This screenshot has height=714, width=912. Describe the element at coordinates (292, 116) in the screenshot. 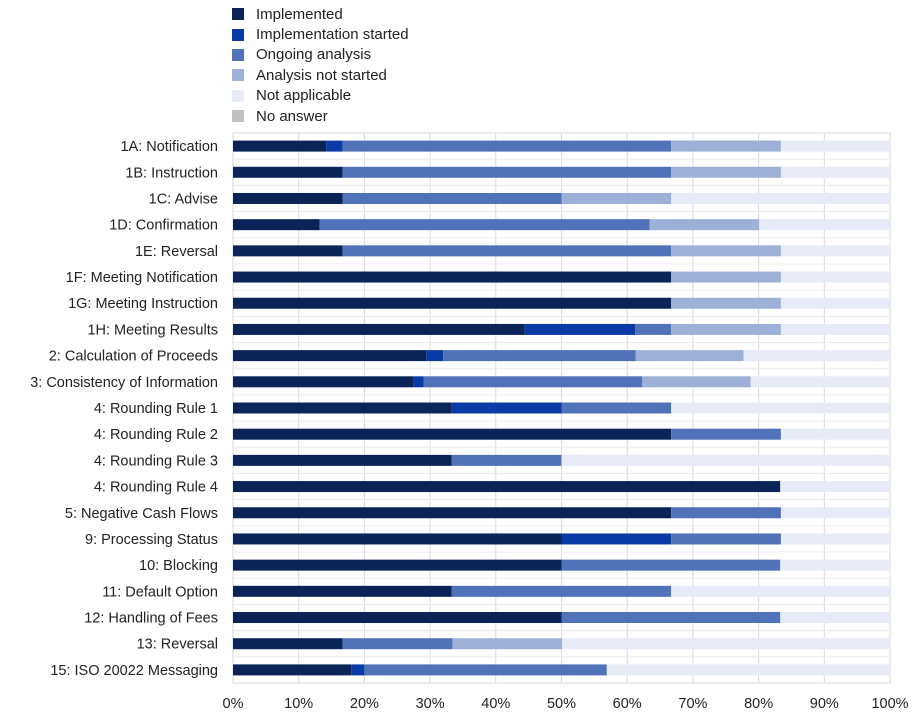

I see `legend-label: No answer` at that location.